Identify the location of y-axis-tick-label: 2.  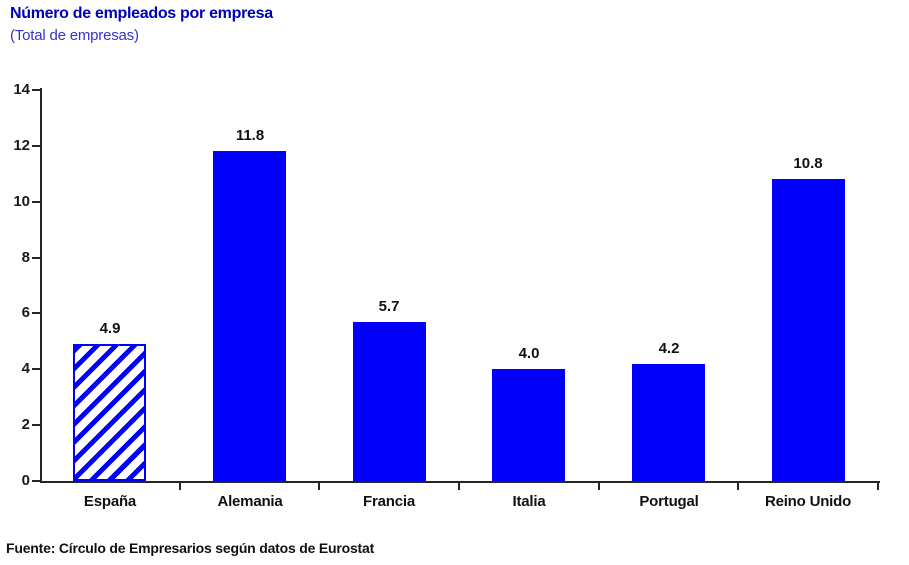
(25, 425).